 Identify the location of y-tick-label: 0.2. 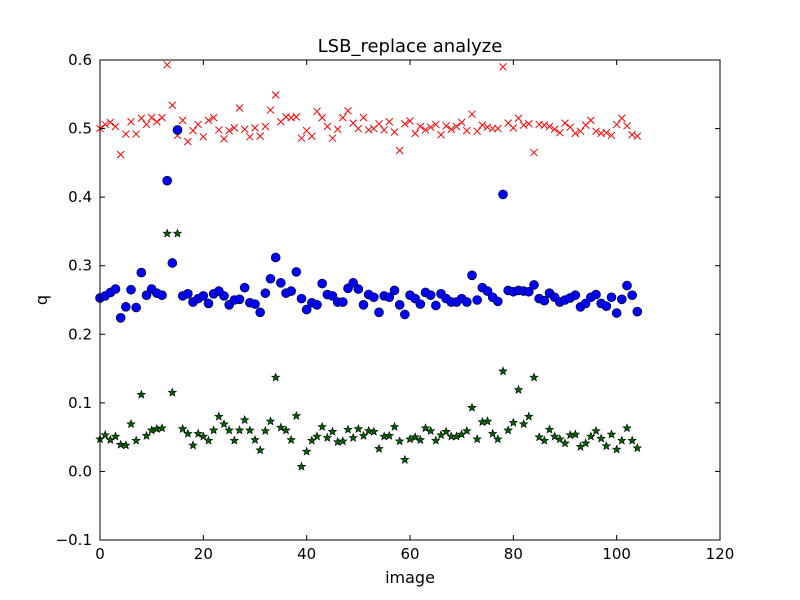
(80, 334).